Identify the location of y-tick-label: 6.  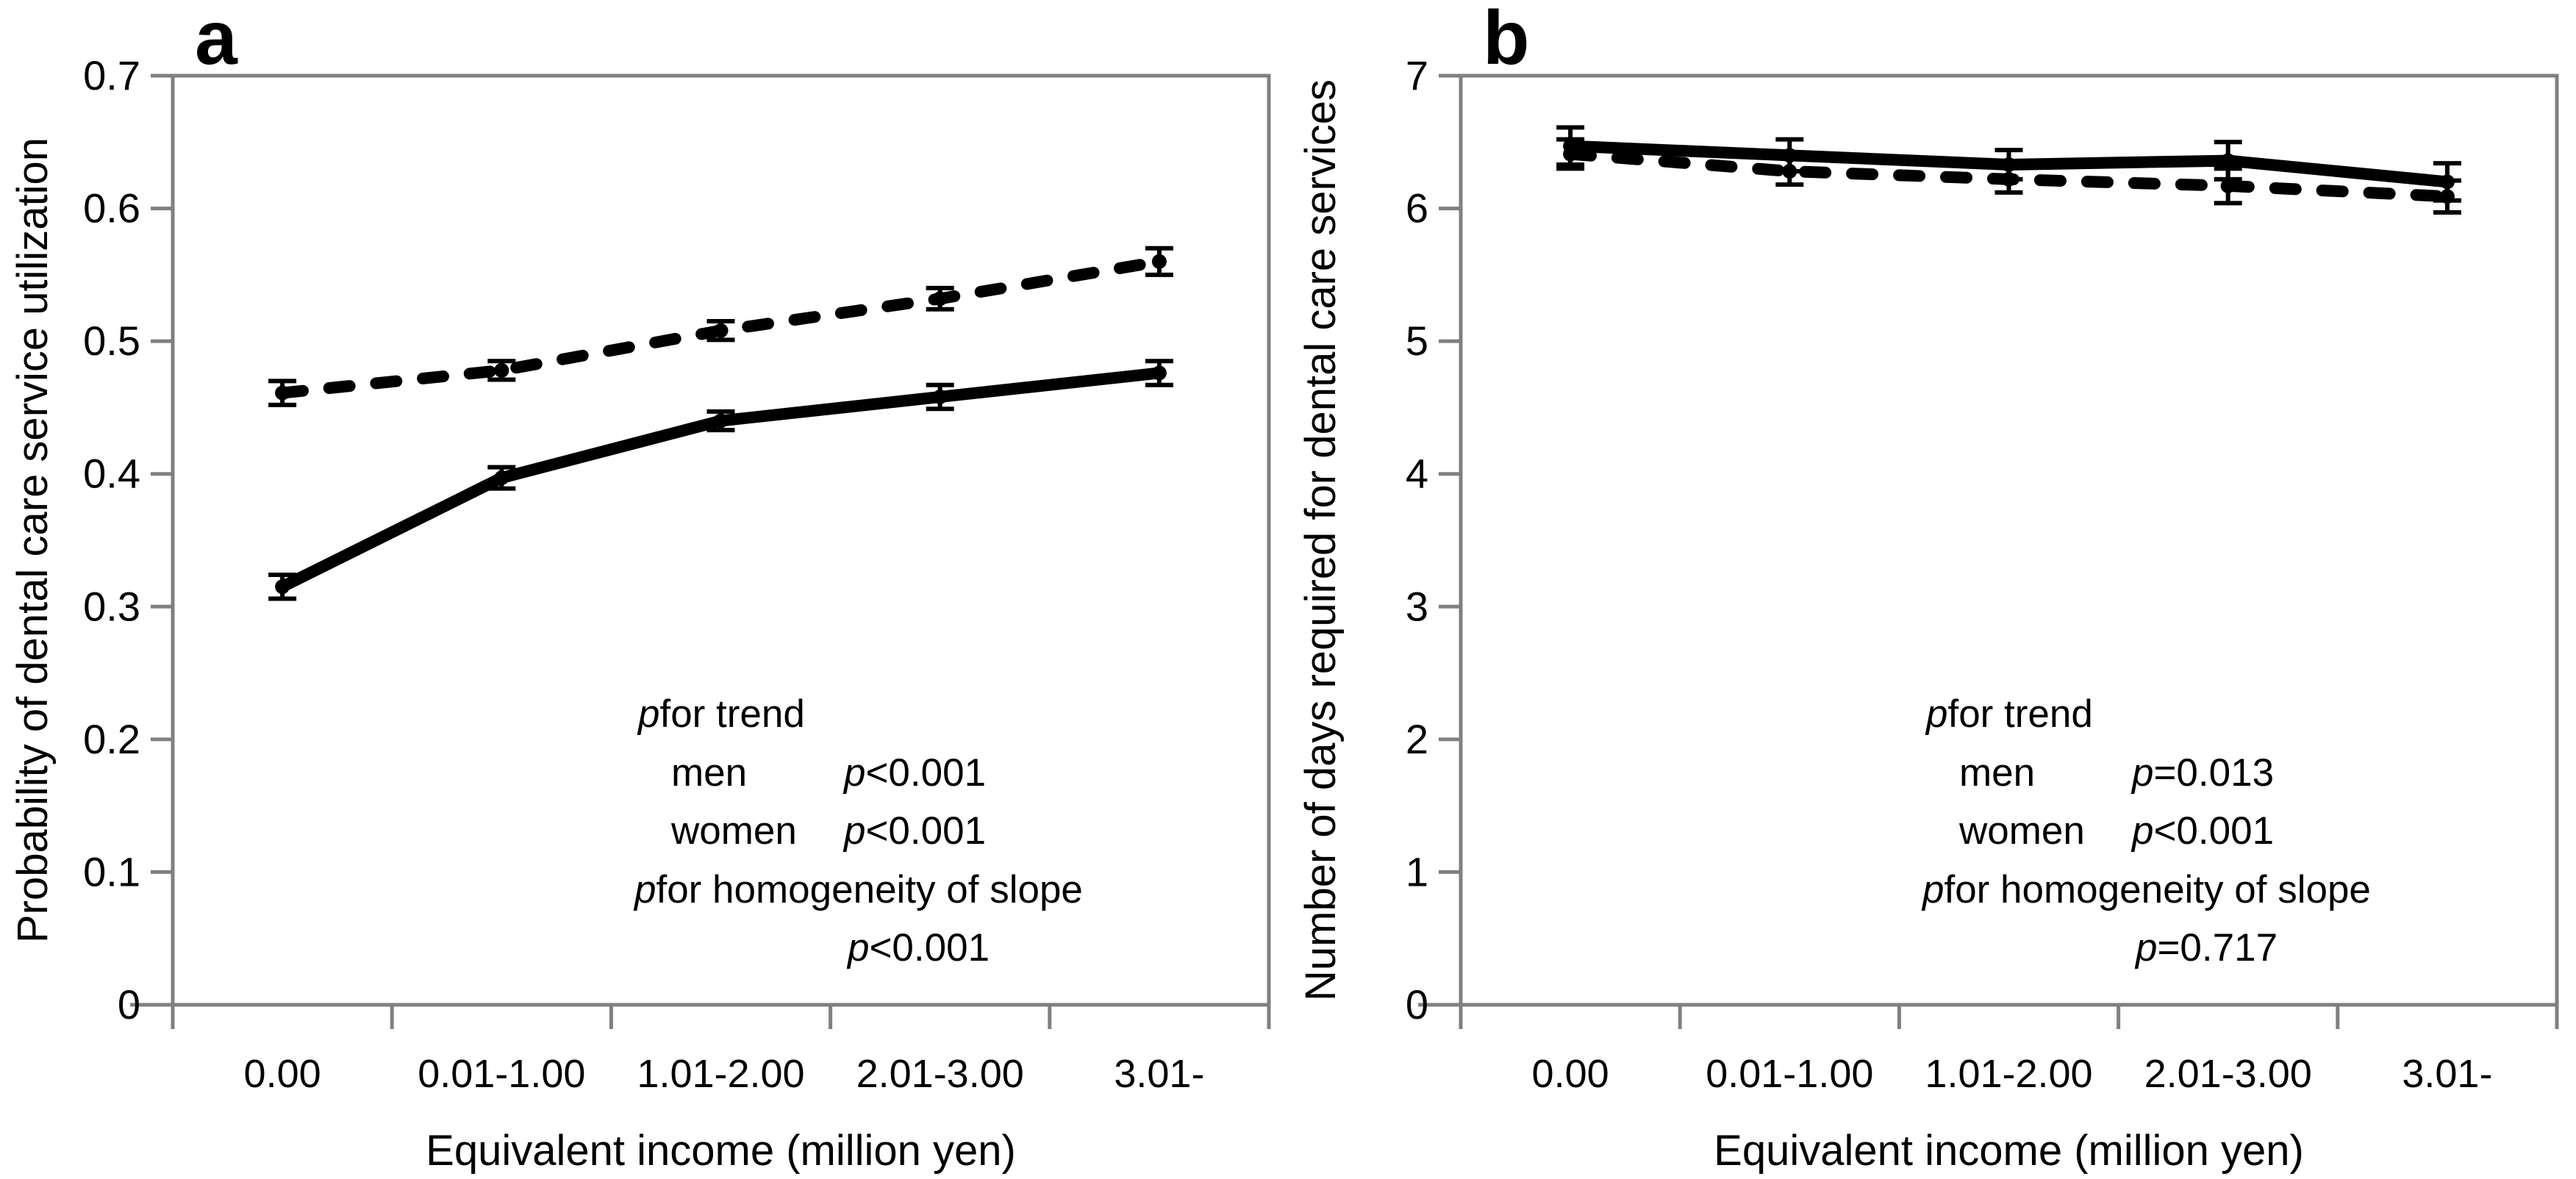
(1417, 208).